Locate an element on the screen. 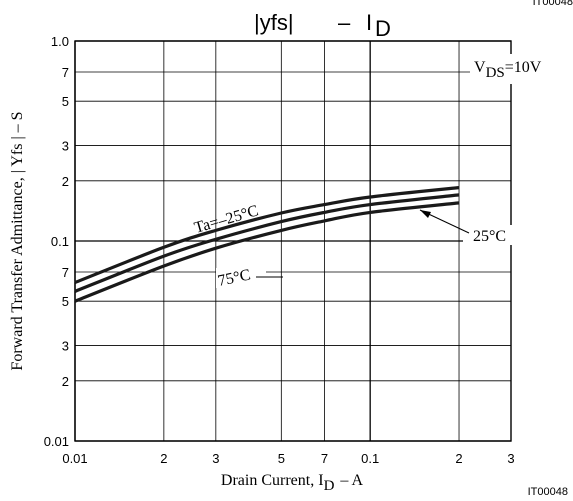 This screenshot has height=501, width=573. y-tick-label: 0.1 is located at coordinates (60, 241).